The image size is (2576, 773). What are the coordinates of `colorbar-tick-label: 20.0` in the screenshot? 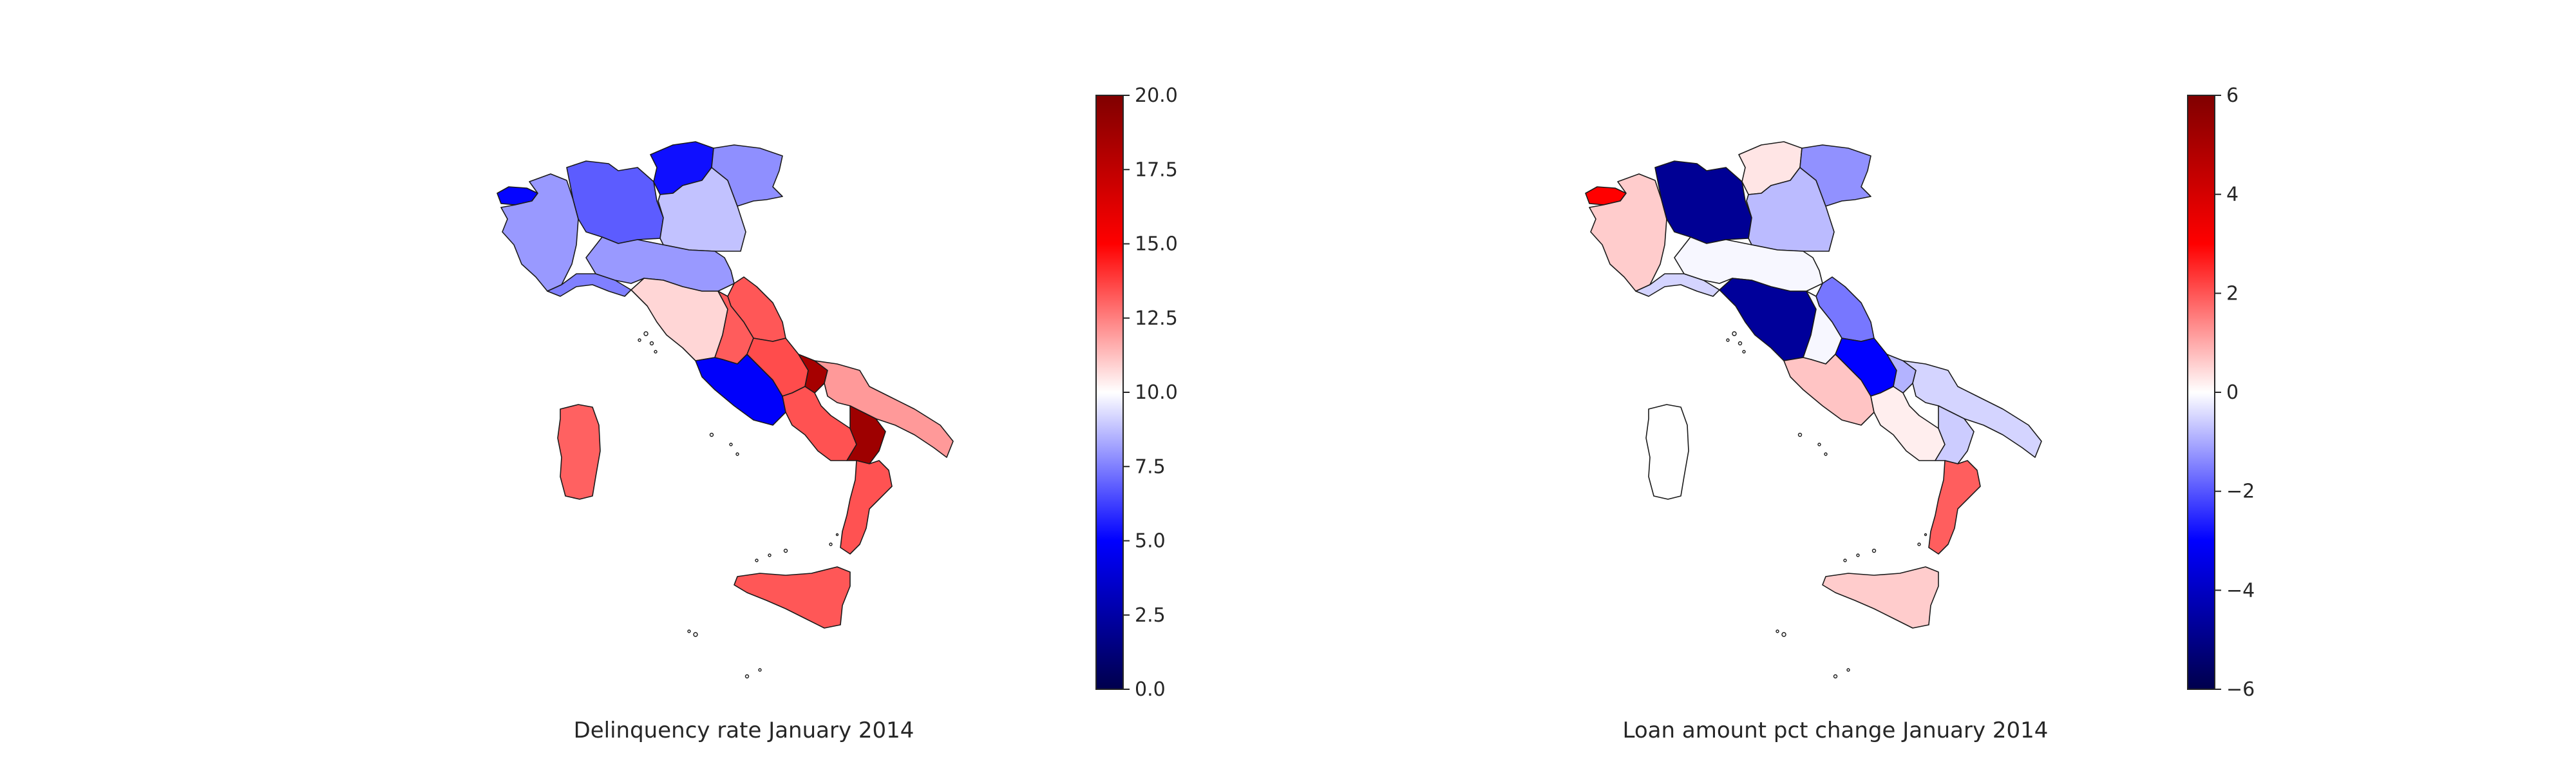 It's located at (1157, 95).